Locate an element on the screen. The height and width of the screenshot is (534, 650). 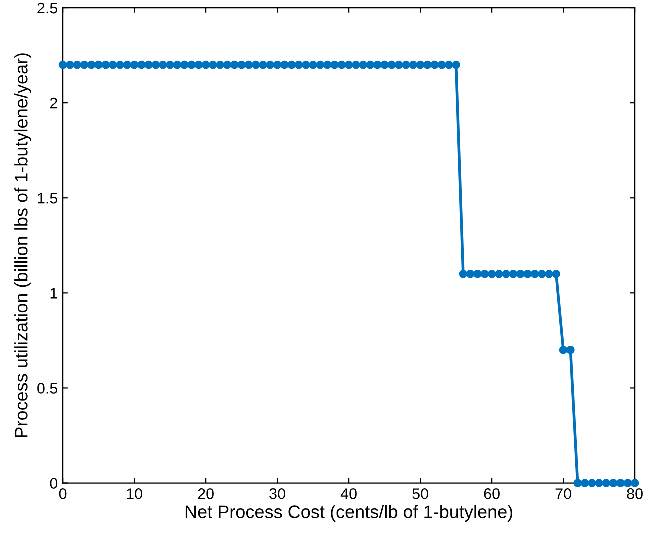
x-tick-label: 60 is located at coordinates (492, 494).